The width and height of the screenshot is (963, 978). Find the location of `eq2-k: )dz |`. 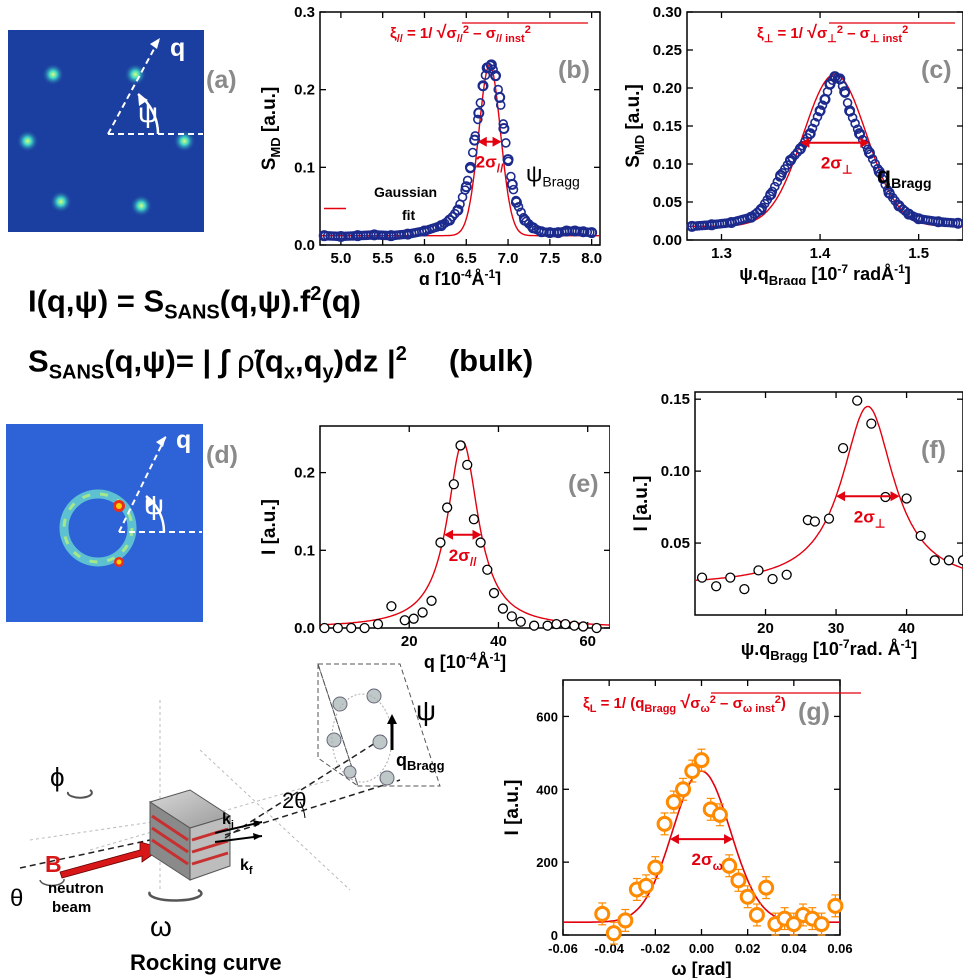

eq2-k: )dz | is located at coordinates (364, 361).